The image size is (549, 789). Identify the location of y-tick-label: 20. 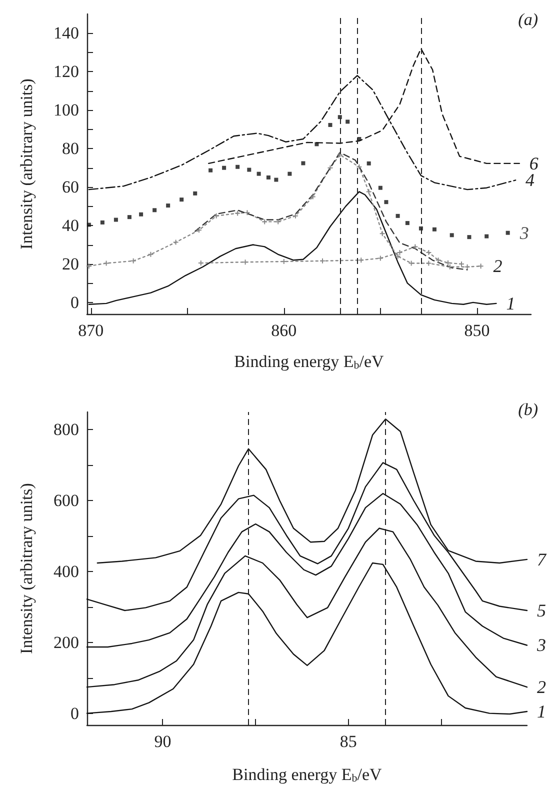
(70, 264).